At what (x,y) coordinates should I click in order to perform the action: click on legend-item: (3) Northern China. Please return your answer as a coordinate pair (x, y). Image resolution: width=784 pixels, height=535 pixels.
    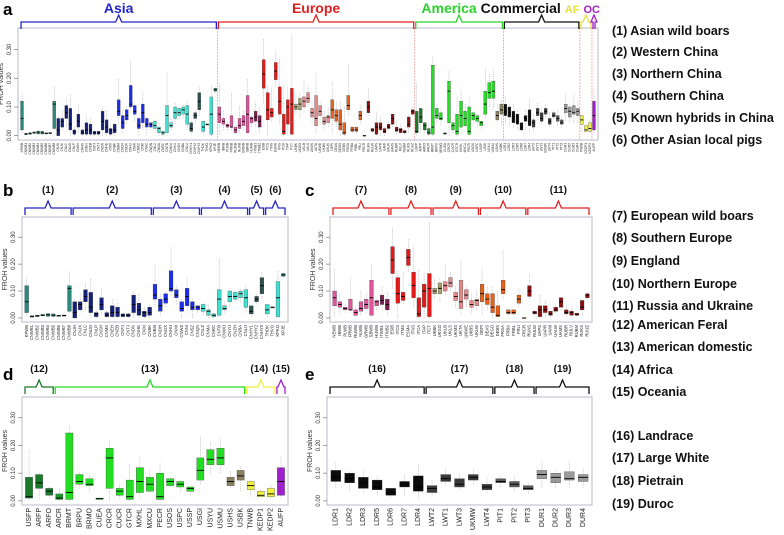
    Looking at the image, I should click on (667, 74).